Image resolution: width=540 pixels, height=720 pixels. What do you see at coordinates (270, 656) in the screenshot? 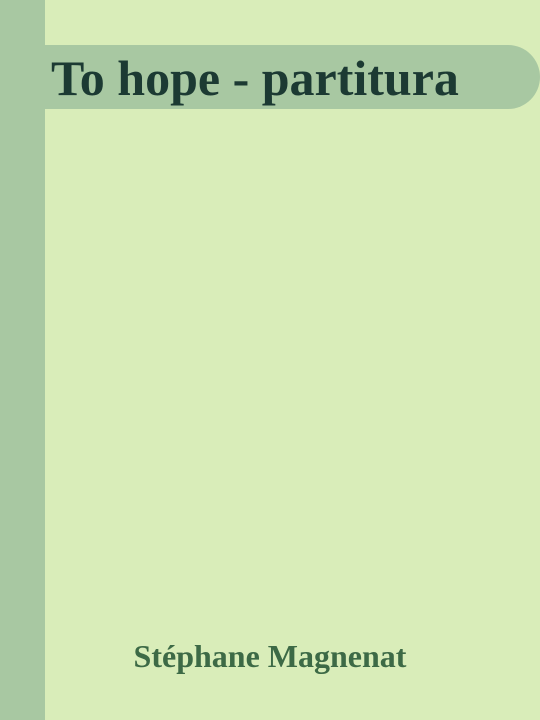
I see `book-author: Stéphane Magnenat` at bounding box center [270, 656].